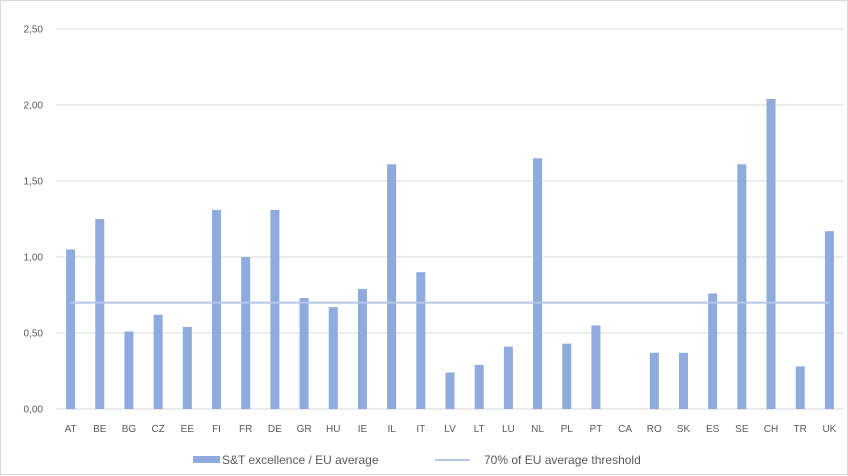 This screenshot has width=848, height=476. What do you see at coordinates (100, 429) in the screenshot?
I see `x-tick-label: BE` at bounding box center [100, 429].